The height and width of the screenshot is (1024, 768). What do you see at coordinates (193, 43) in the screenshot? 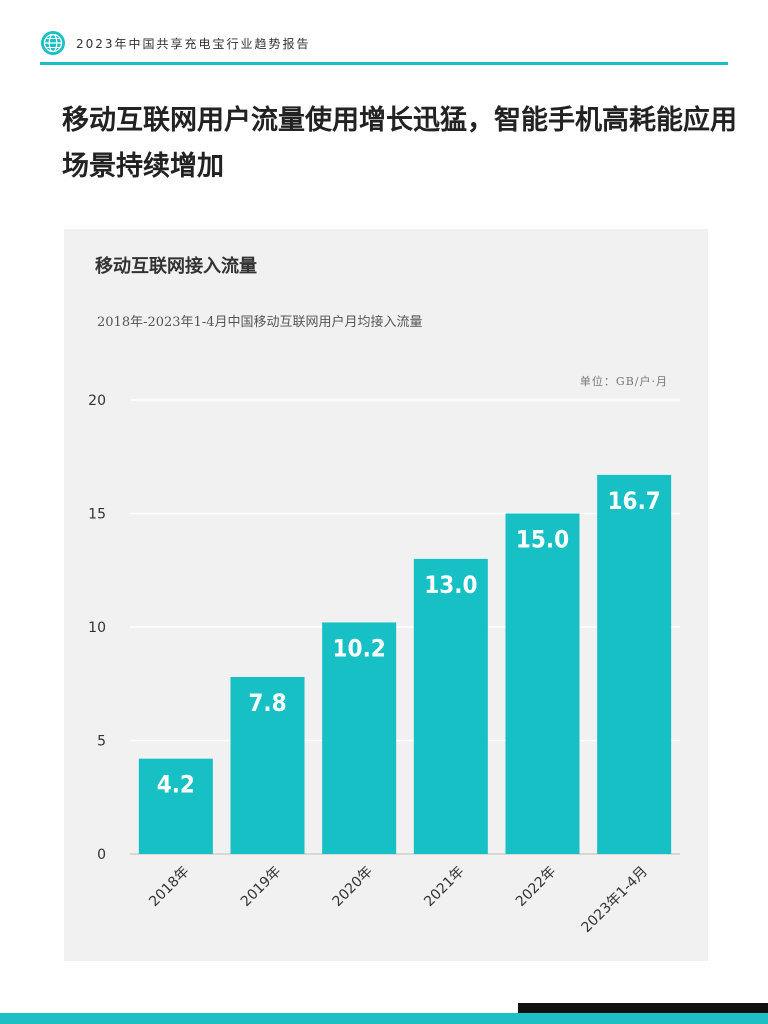
I see `report-title: 2023年中国共享充电宝行业趋势报告` at bounding box center [193, 43].